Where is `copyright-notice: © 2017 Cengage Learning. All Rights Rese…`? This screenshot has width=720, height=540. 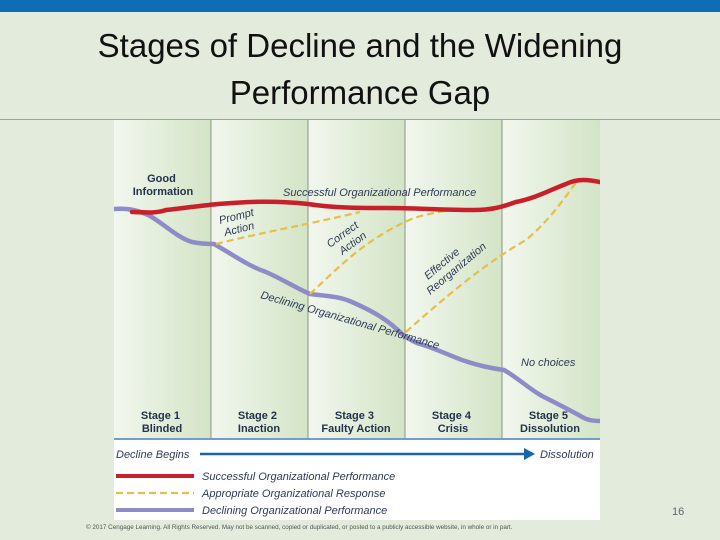 copyright-notice: © 2017 Cengage Learning. All Rights Rese… is located at coordinates (299, 527).